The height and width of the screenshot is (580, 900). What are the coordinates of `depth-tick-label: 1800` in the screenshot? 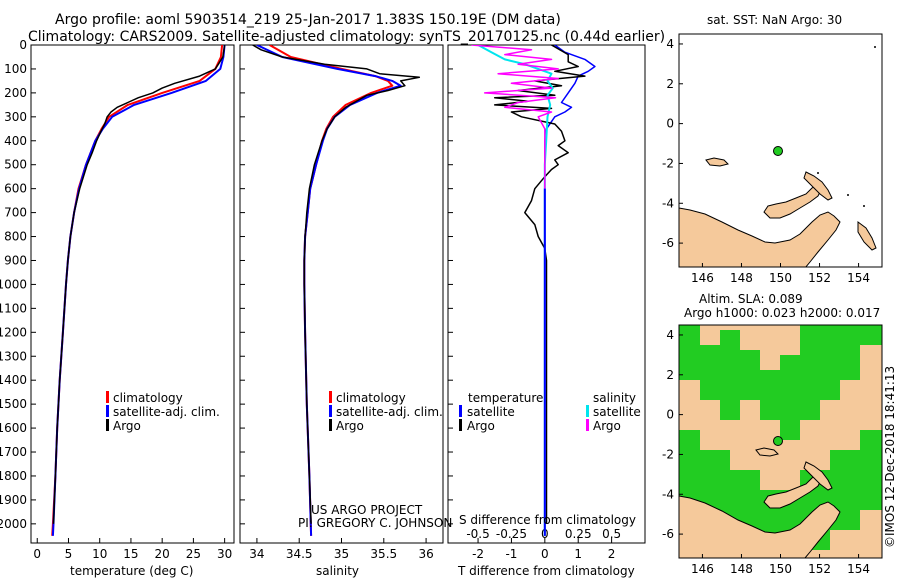 It's located at (13, 476).